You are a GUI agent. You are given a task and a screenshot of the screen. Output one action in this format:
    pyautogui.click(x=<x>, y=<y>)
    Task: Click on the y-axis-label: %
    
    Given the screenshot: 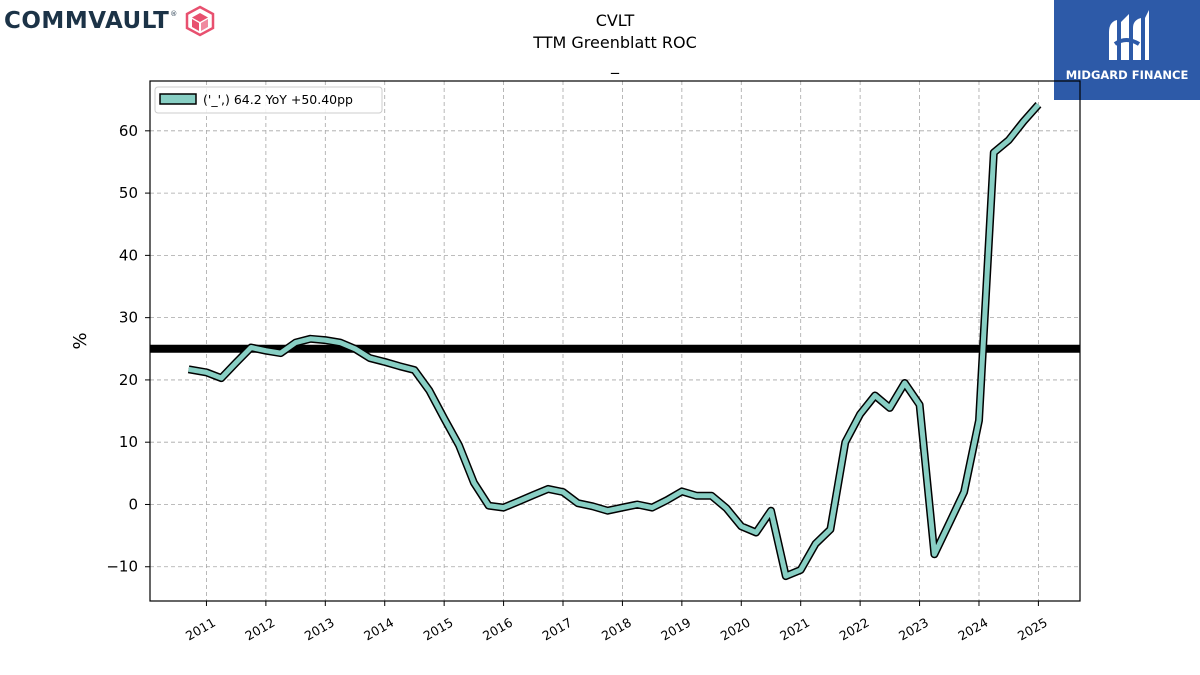 What is the action you would take?
    pyautogui.click(x=80, y=340)
    